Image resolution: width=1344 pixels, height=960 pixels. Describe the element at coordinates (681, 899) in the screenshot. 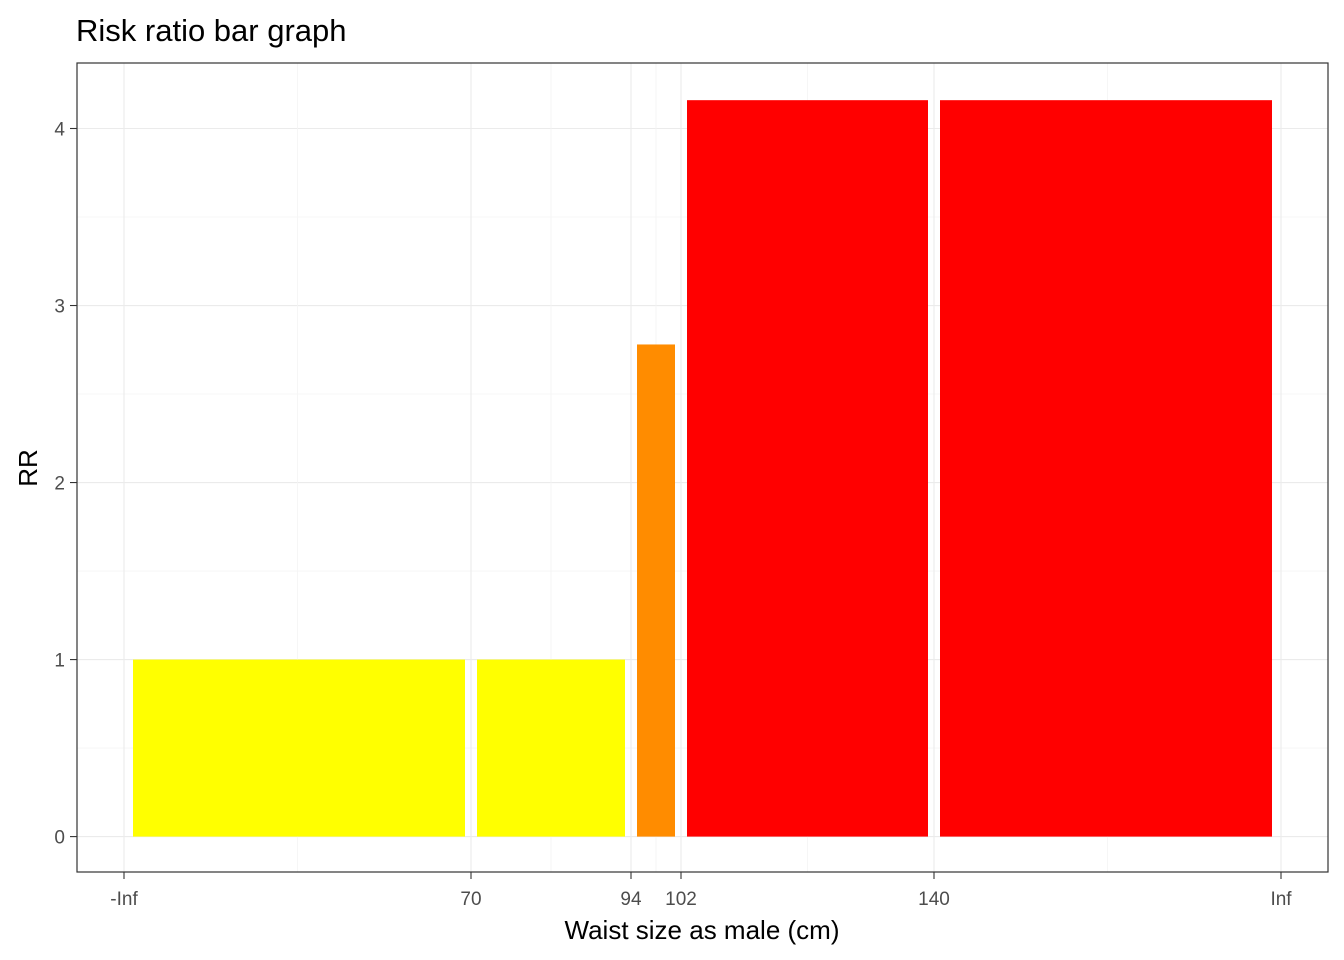

I see `x-tick-label: 102` at that location.